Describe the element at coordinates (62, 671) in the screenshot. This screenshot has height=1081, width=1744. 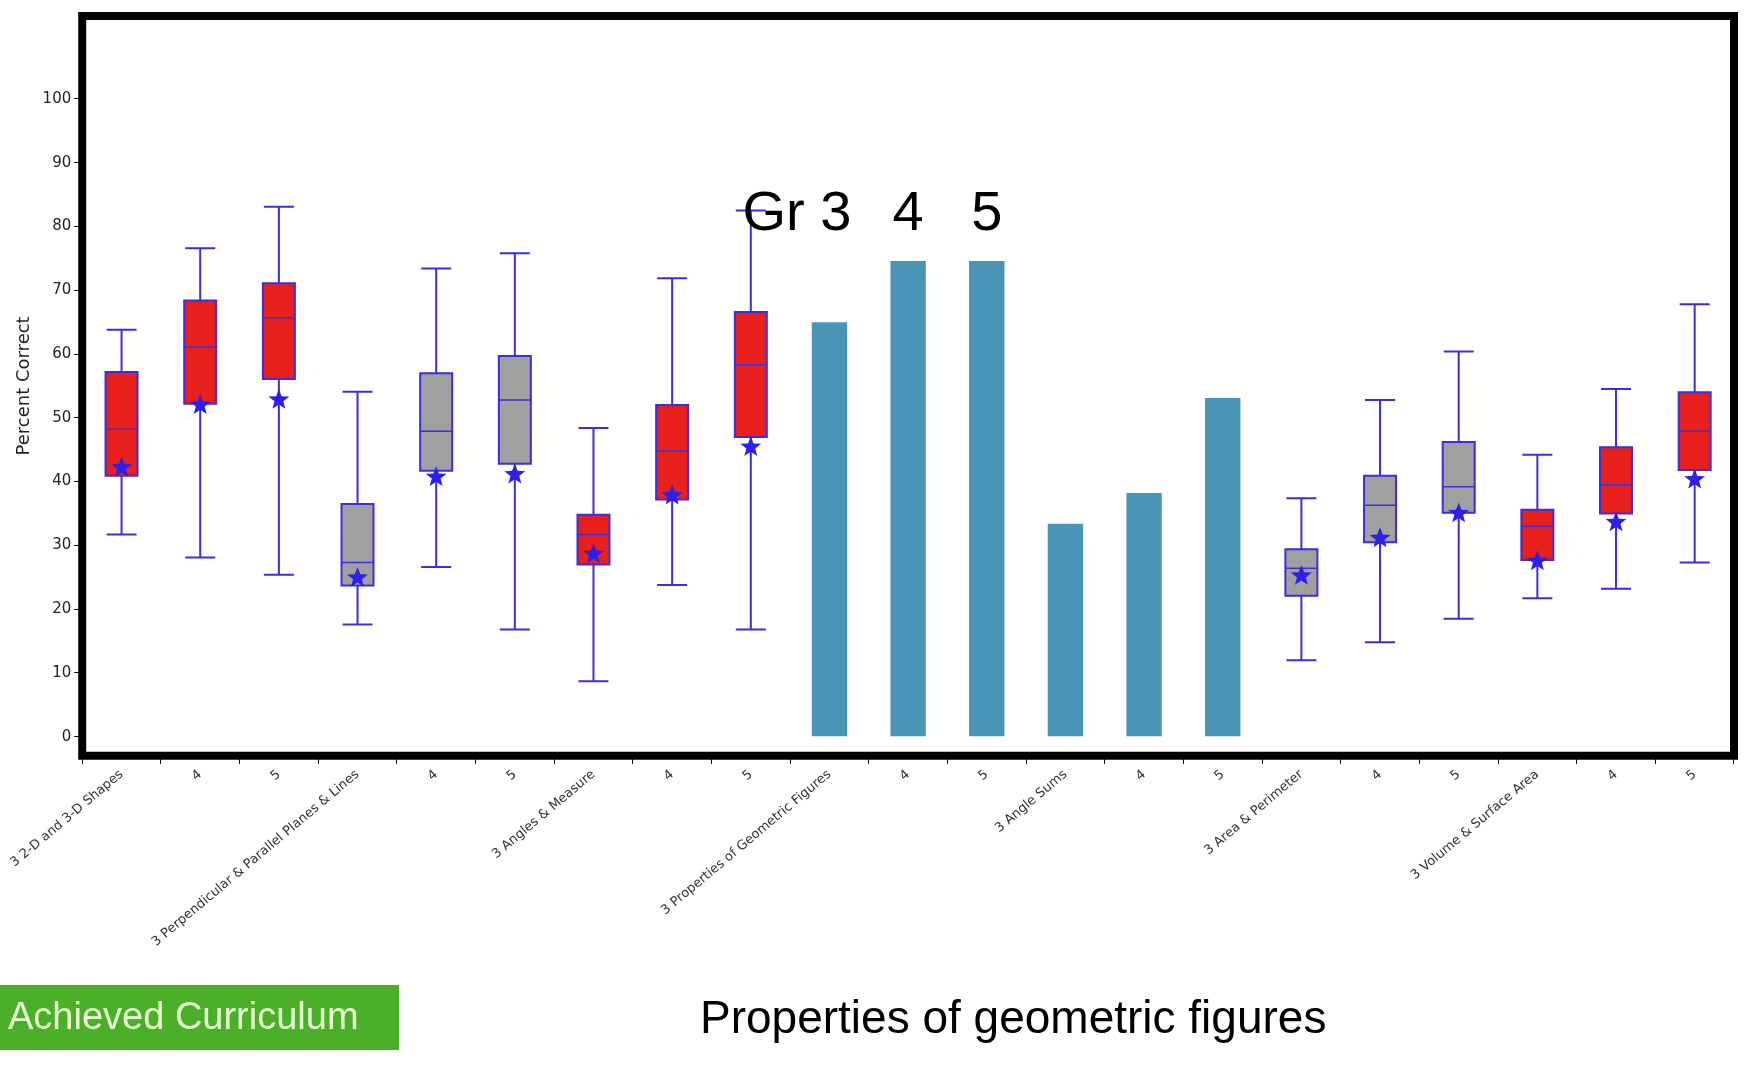
I see `y-tick-label: 10` at that location.